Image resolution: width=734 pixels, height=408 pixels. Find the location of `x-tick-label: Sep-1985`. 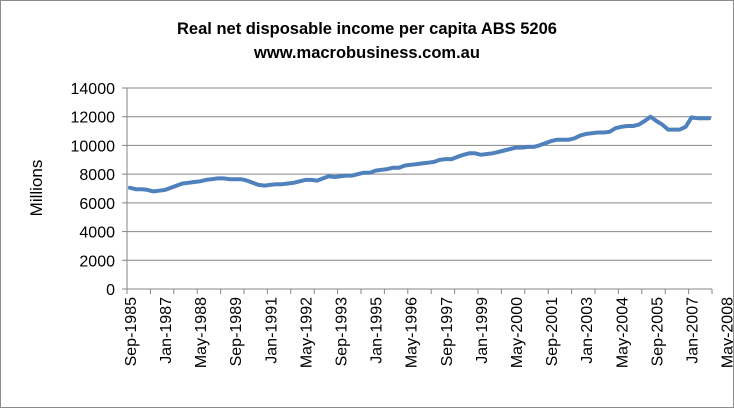

x-tick-label: Sep-1985 is located at coordinates (131, 331).